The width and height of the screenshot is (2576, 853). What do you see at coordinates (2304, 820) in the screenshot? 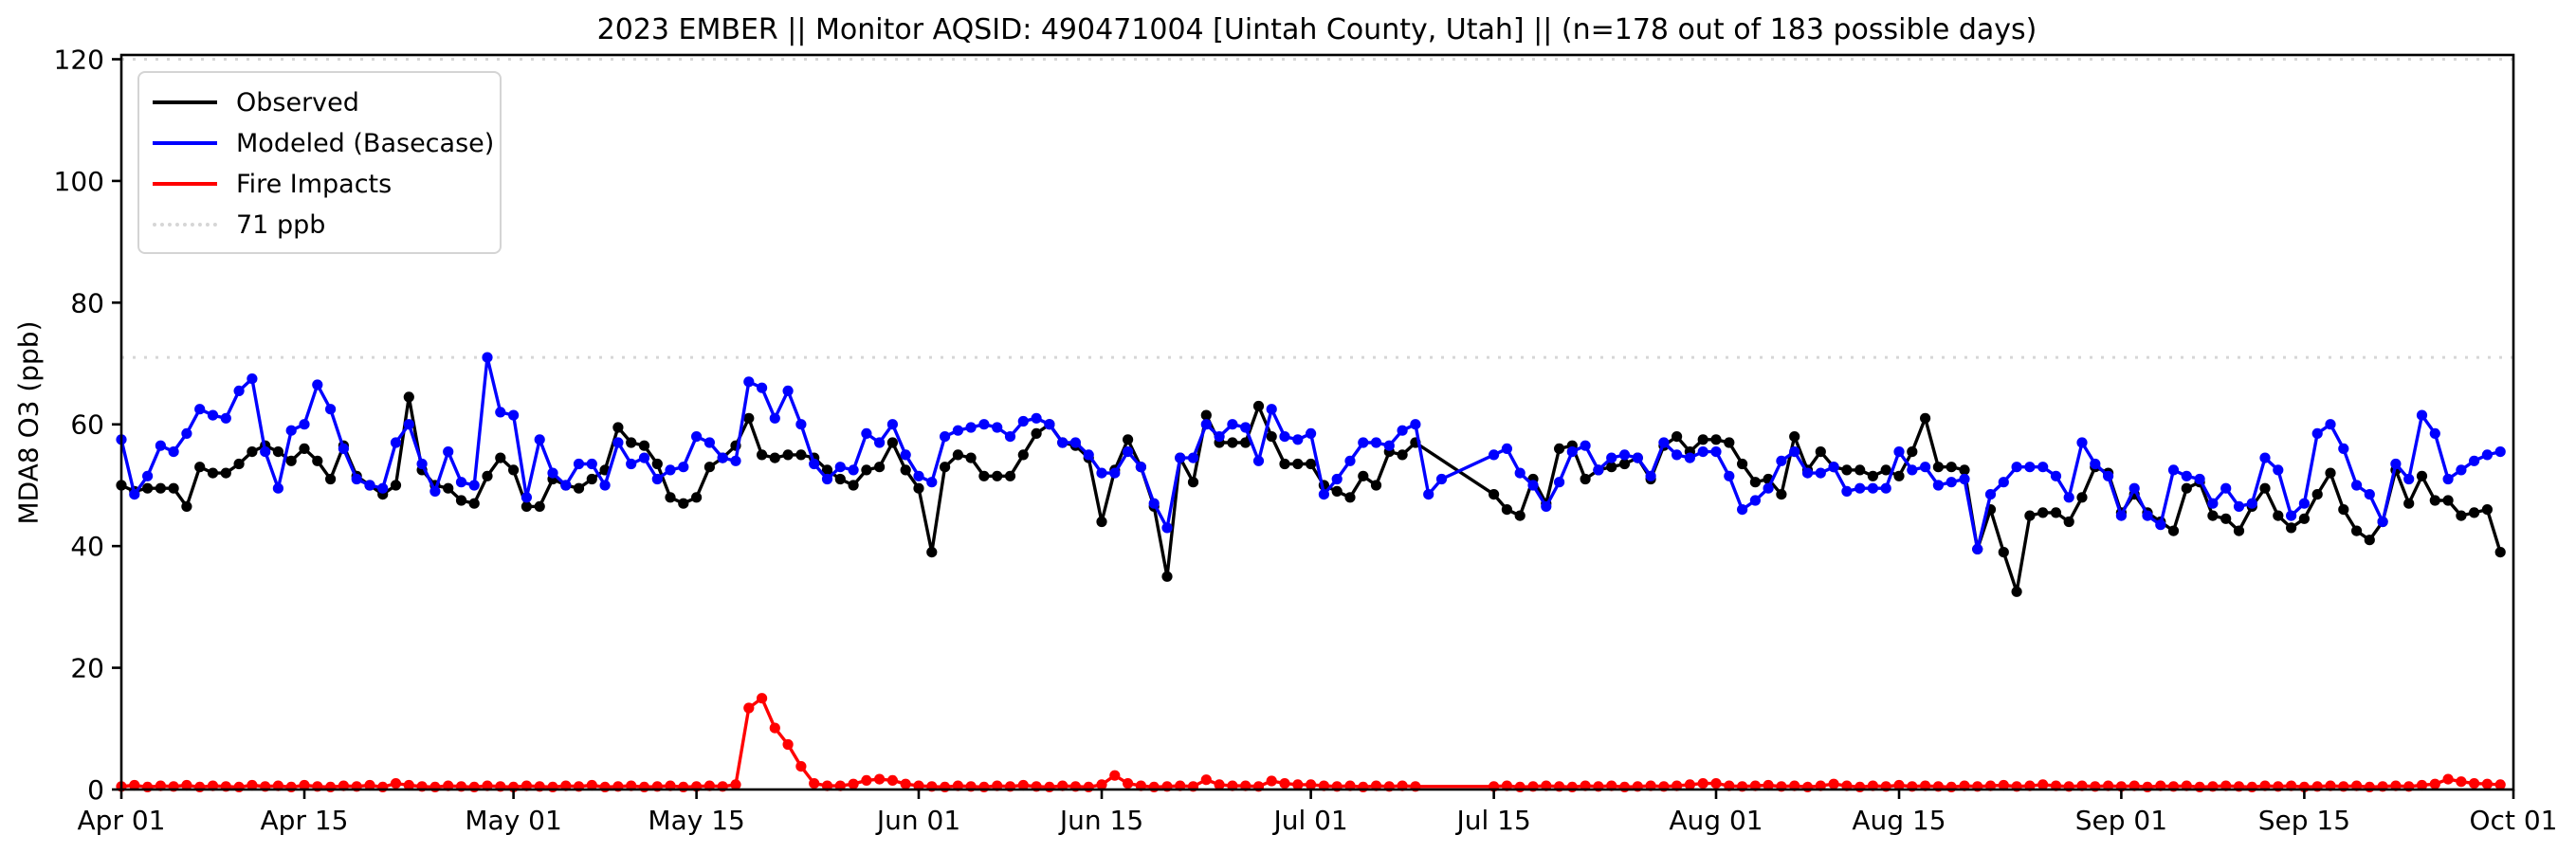
I see `x-tick-label: Sep 15` at bounding box center [2304, 820].